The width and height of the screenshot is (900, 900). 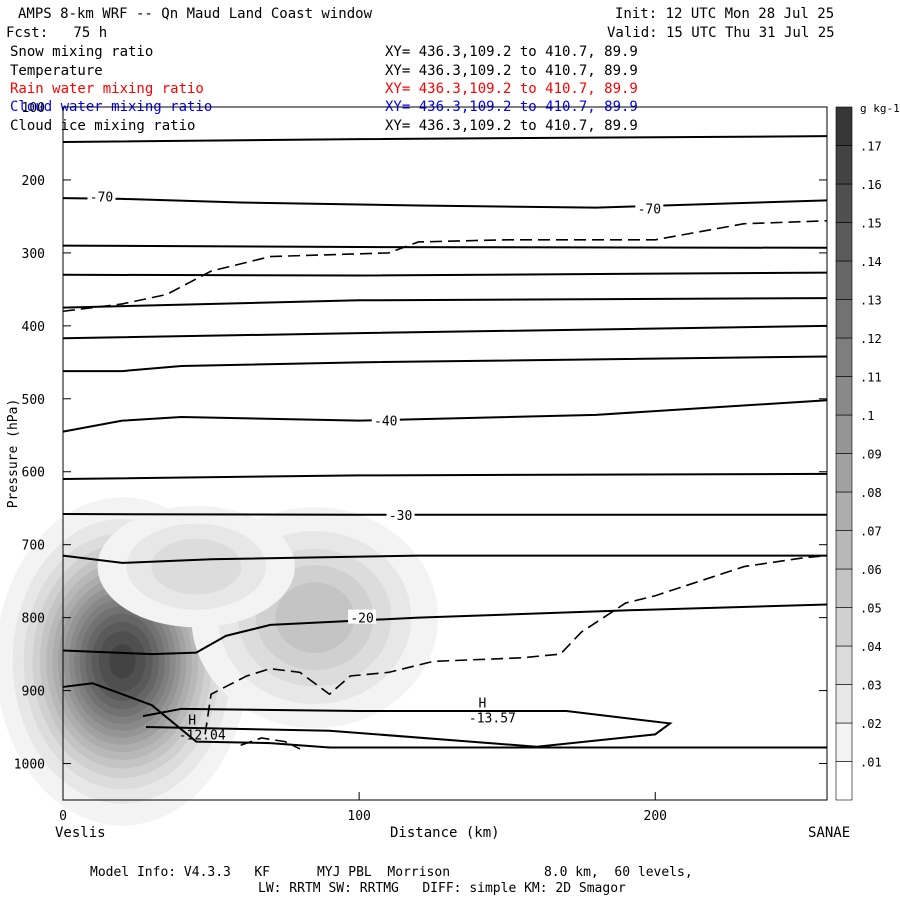 What do you see at coordinates (33, 254) in the screenshot?
I see `y-tick-label: 300` at bounding box center [33, 254].